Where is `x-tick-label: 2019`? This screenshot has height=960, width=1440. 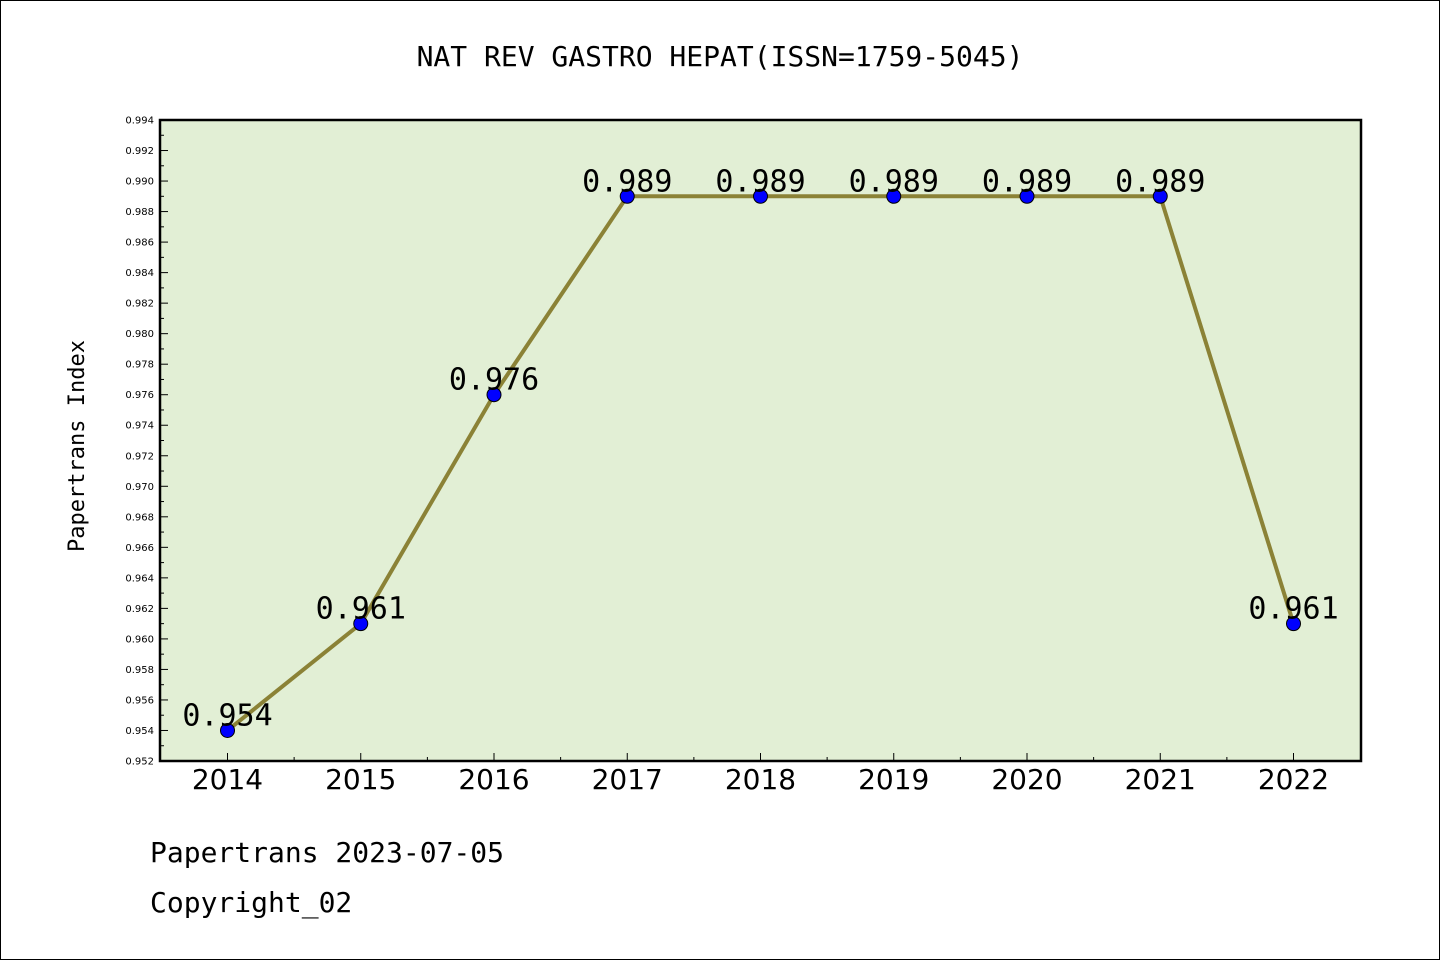 x-tick-label: 2019 is located at coordinates (893, 779).